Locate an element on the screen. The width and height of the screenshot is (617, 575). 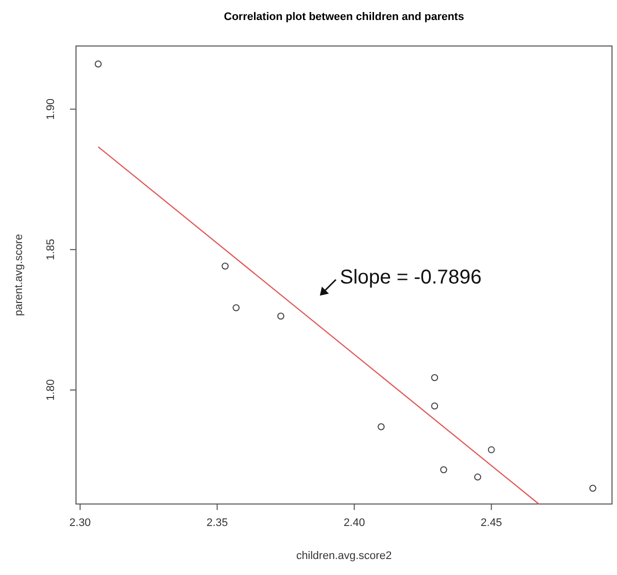
y-tick-label: 1.85 is located at coordinates (51, 249).